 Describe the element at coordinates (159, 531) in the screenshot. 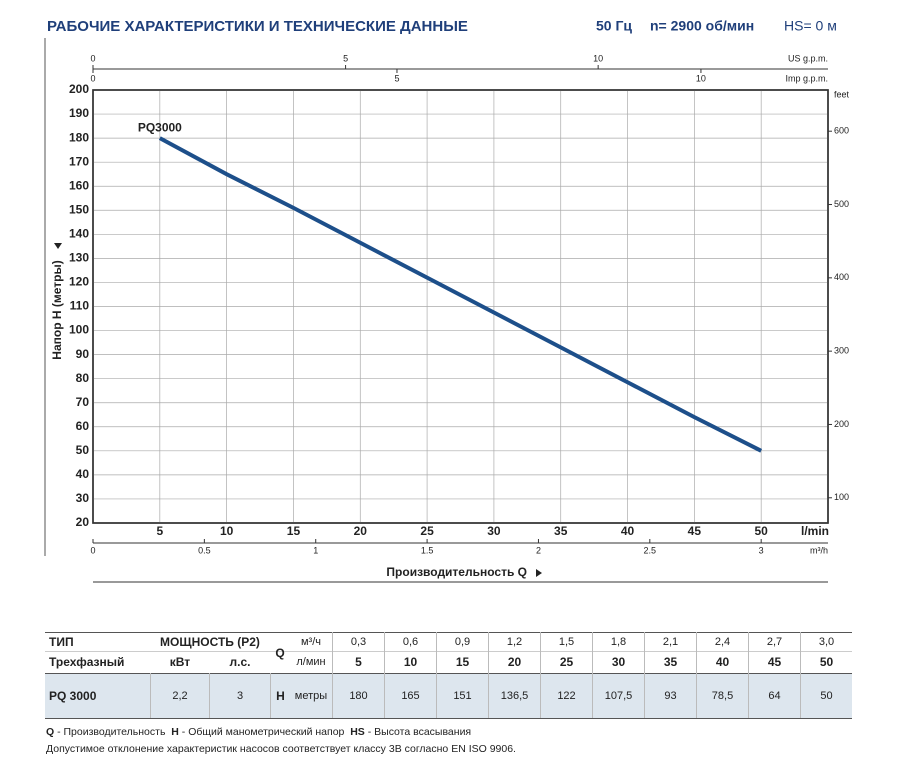

I see `x-tick-label: 5` at that location.